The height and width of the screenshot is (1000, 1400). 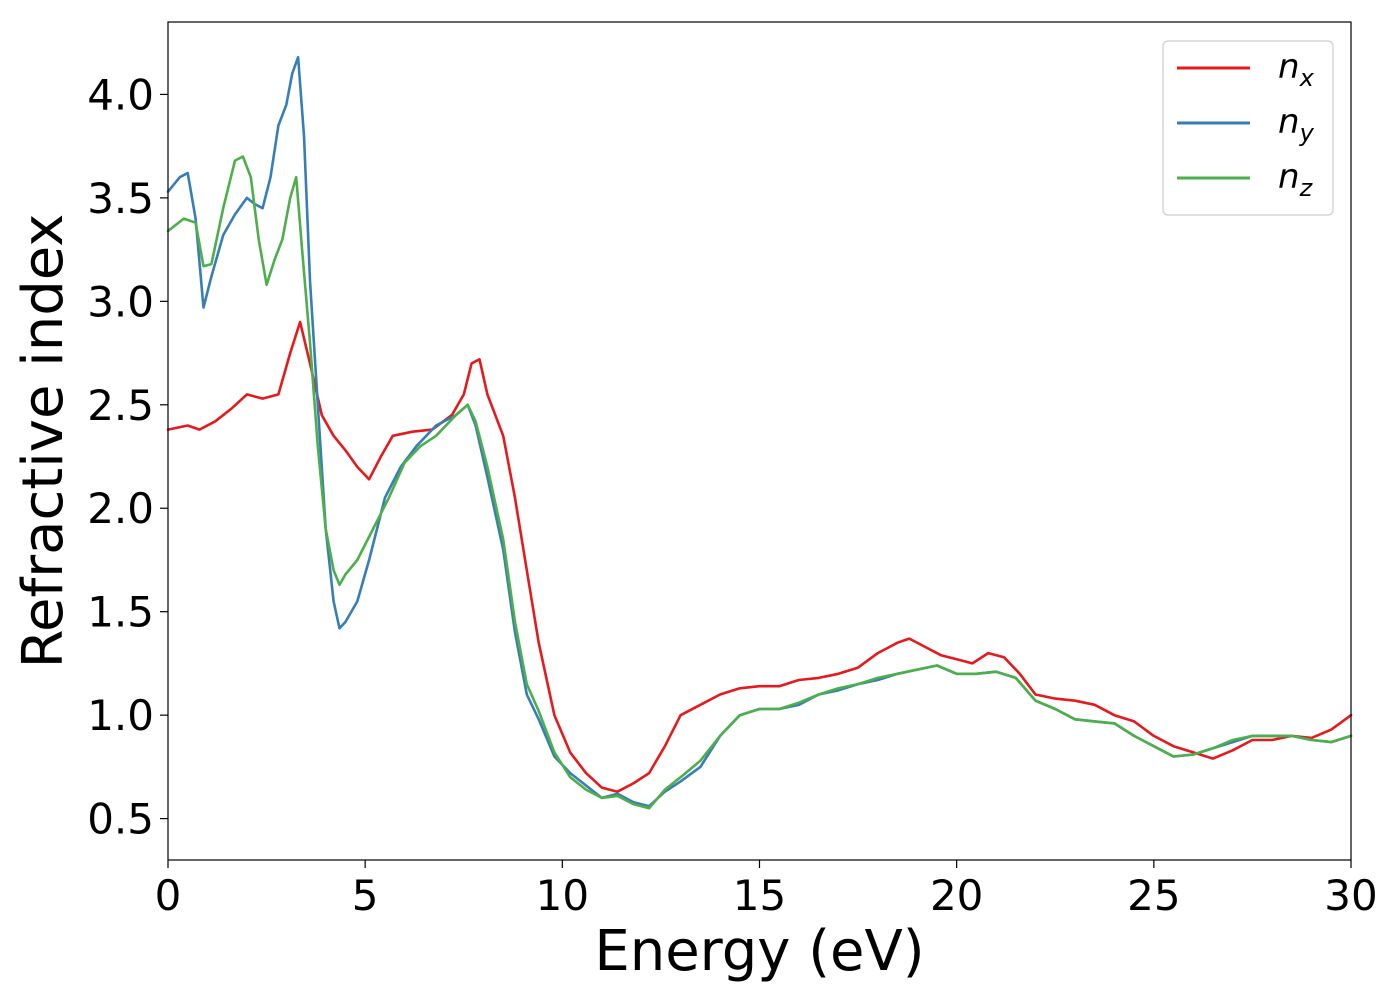 I want to click on y-tick-label: 3.5, so click(x=120, y=198).